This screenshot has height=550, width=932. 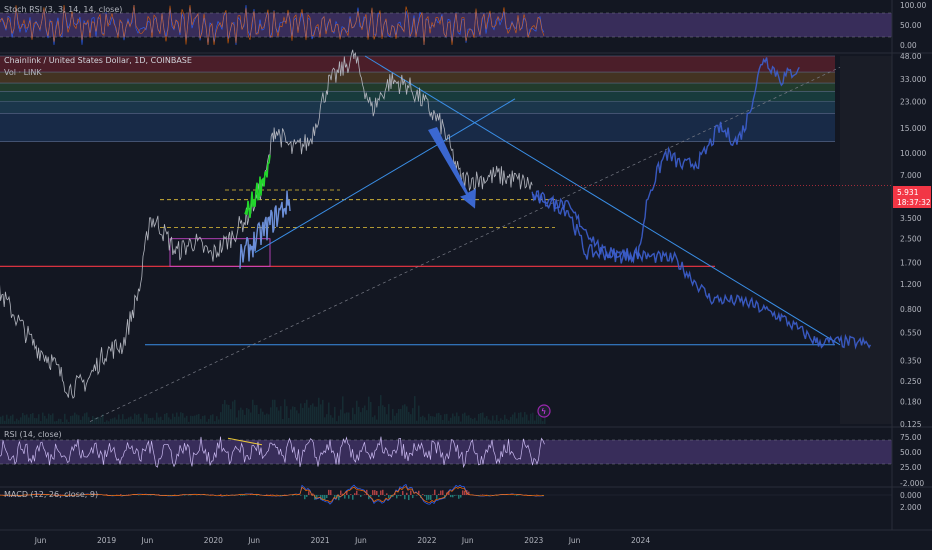 What do you see at coordinates (911, 175) in the screenshot?
I see `price-tick-label: 7.000` at bounding box center [911, 175].